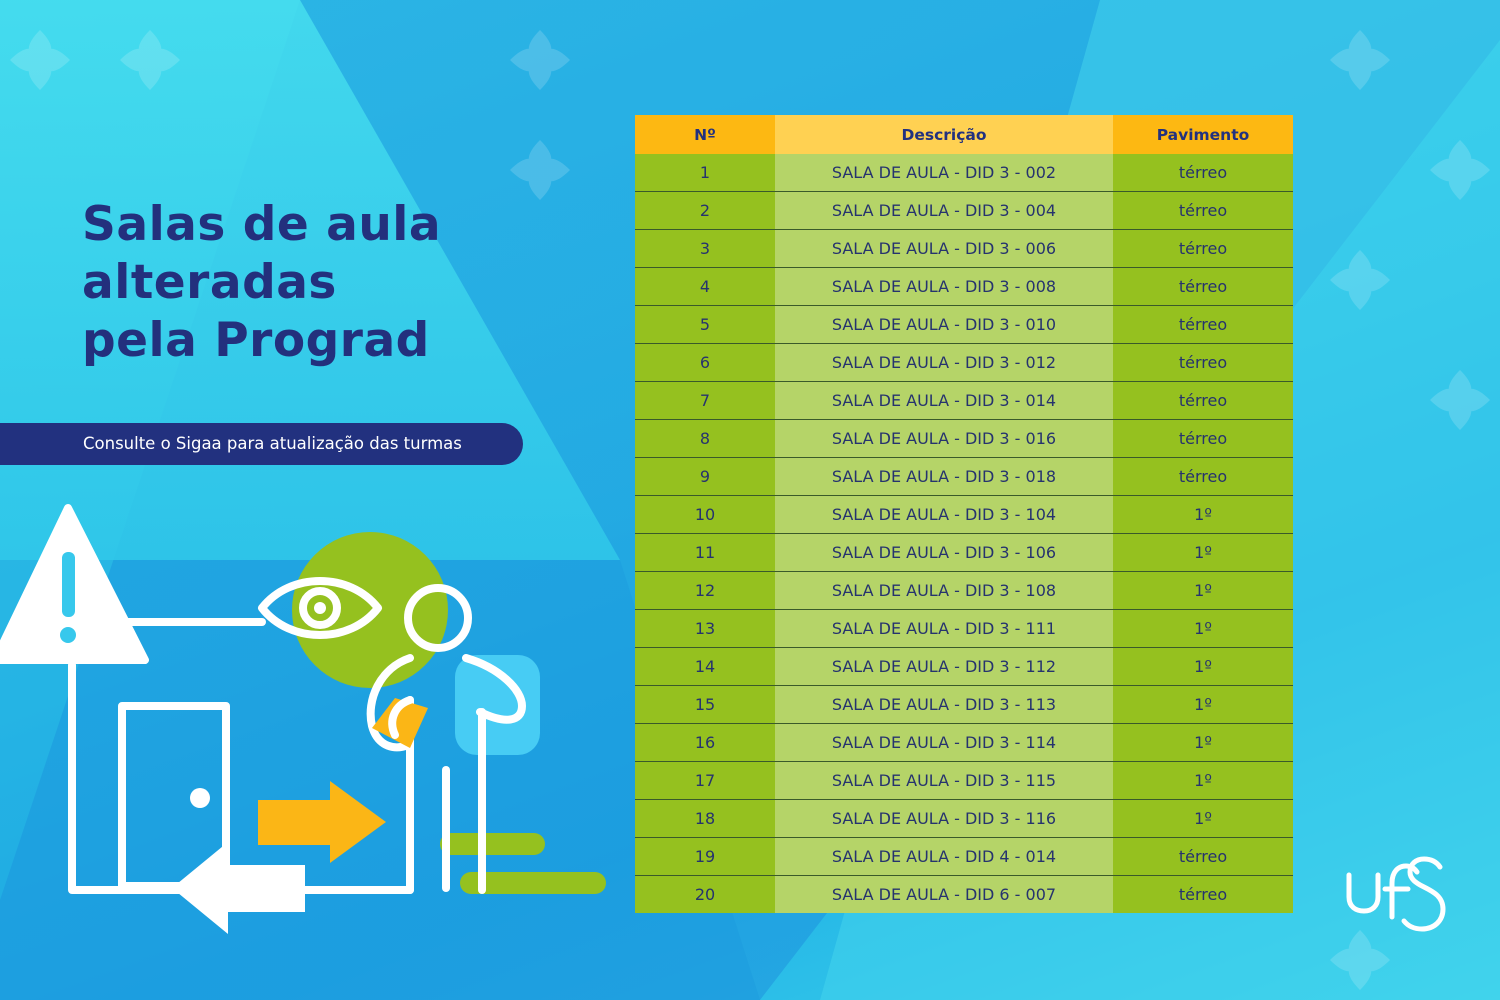 This screenshot has width=1500, height=1000. I want to click on door-icon, so click(174, 796).